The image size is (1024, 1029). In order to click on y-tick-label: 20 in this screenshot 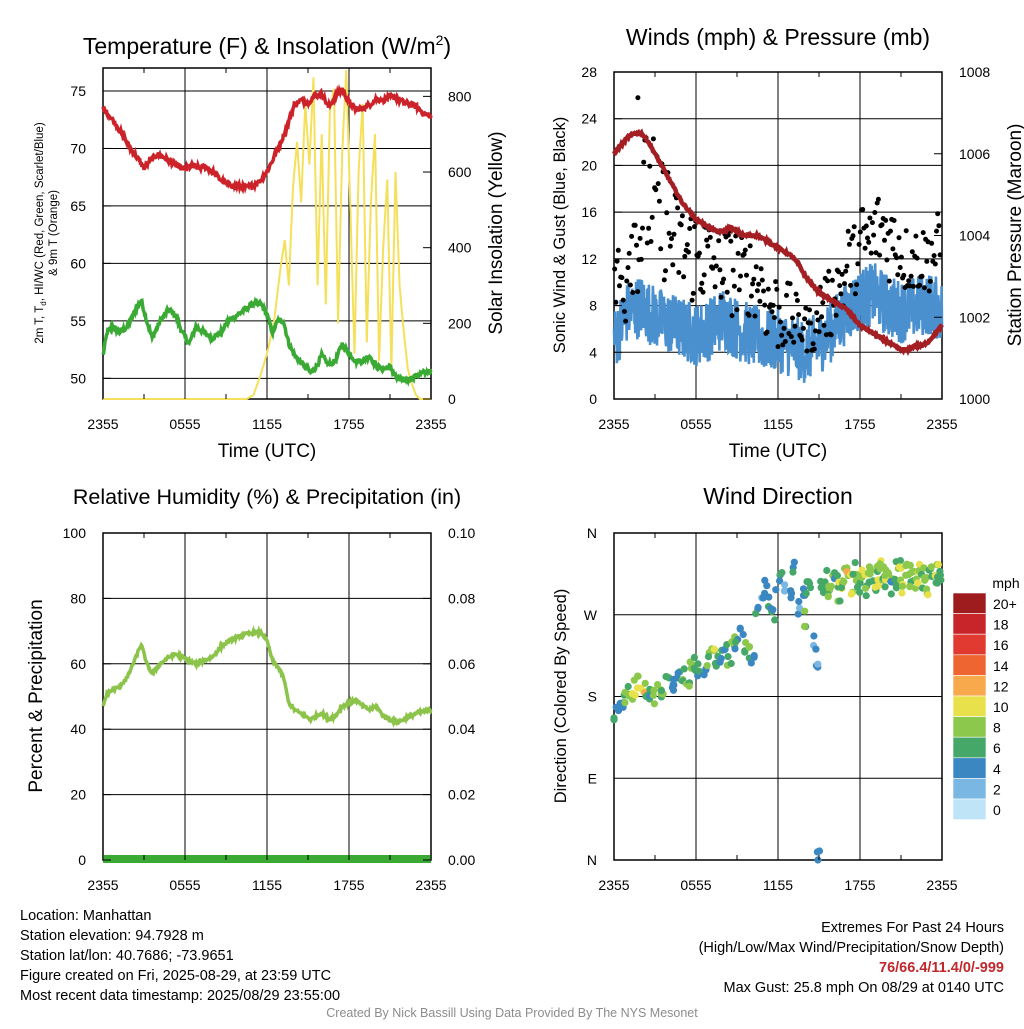, I will do `click(589, 165)`.